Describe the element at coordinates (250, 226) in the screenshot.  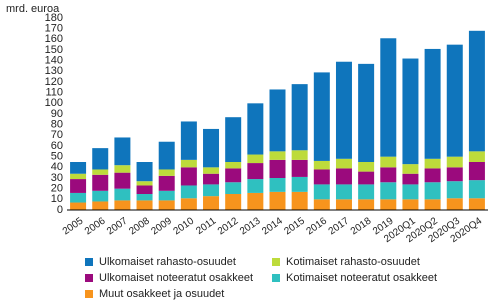
I see `x-tick-label: 2013` at that location.